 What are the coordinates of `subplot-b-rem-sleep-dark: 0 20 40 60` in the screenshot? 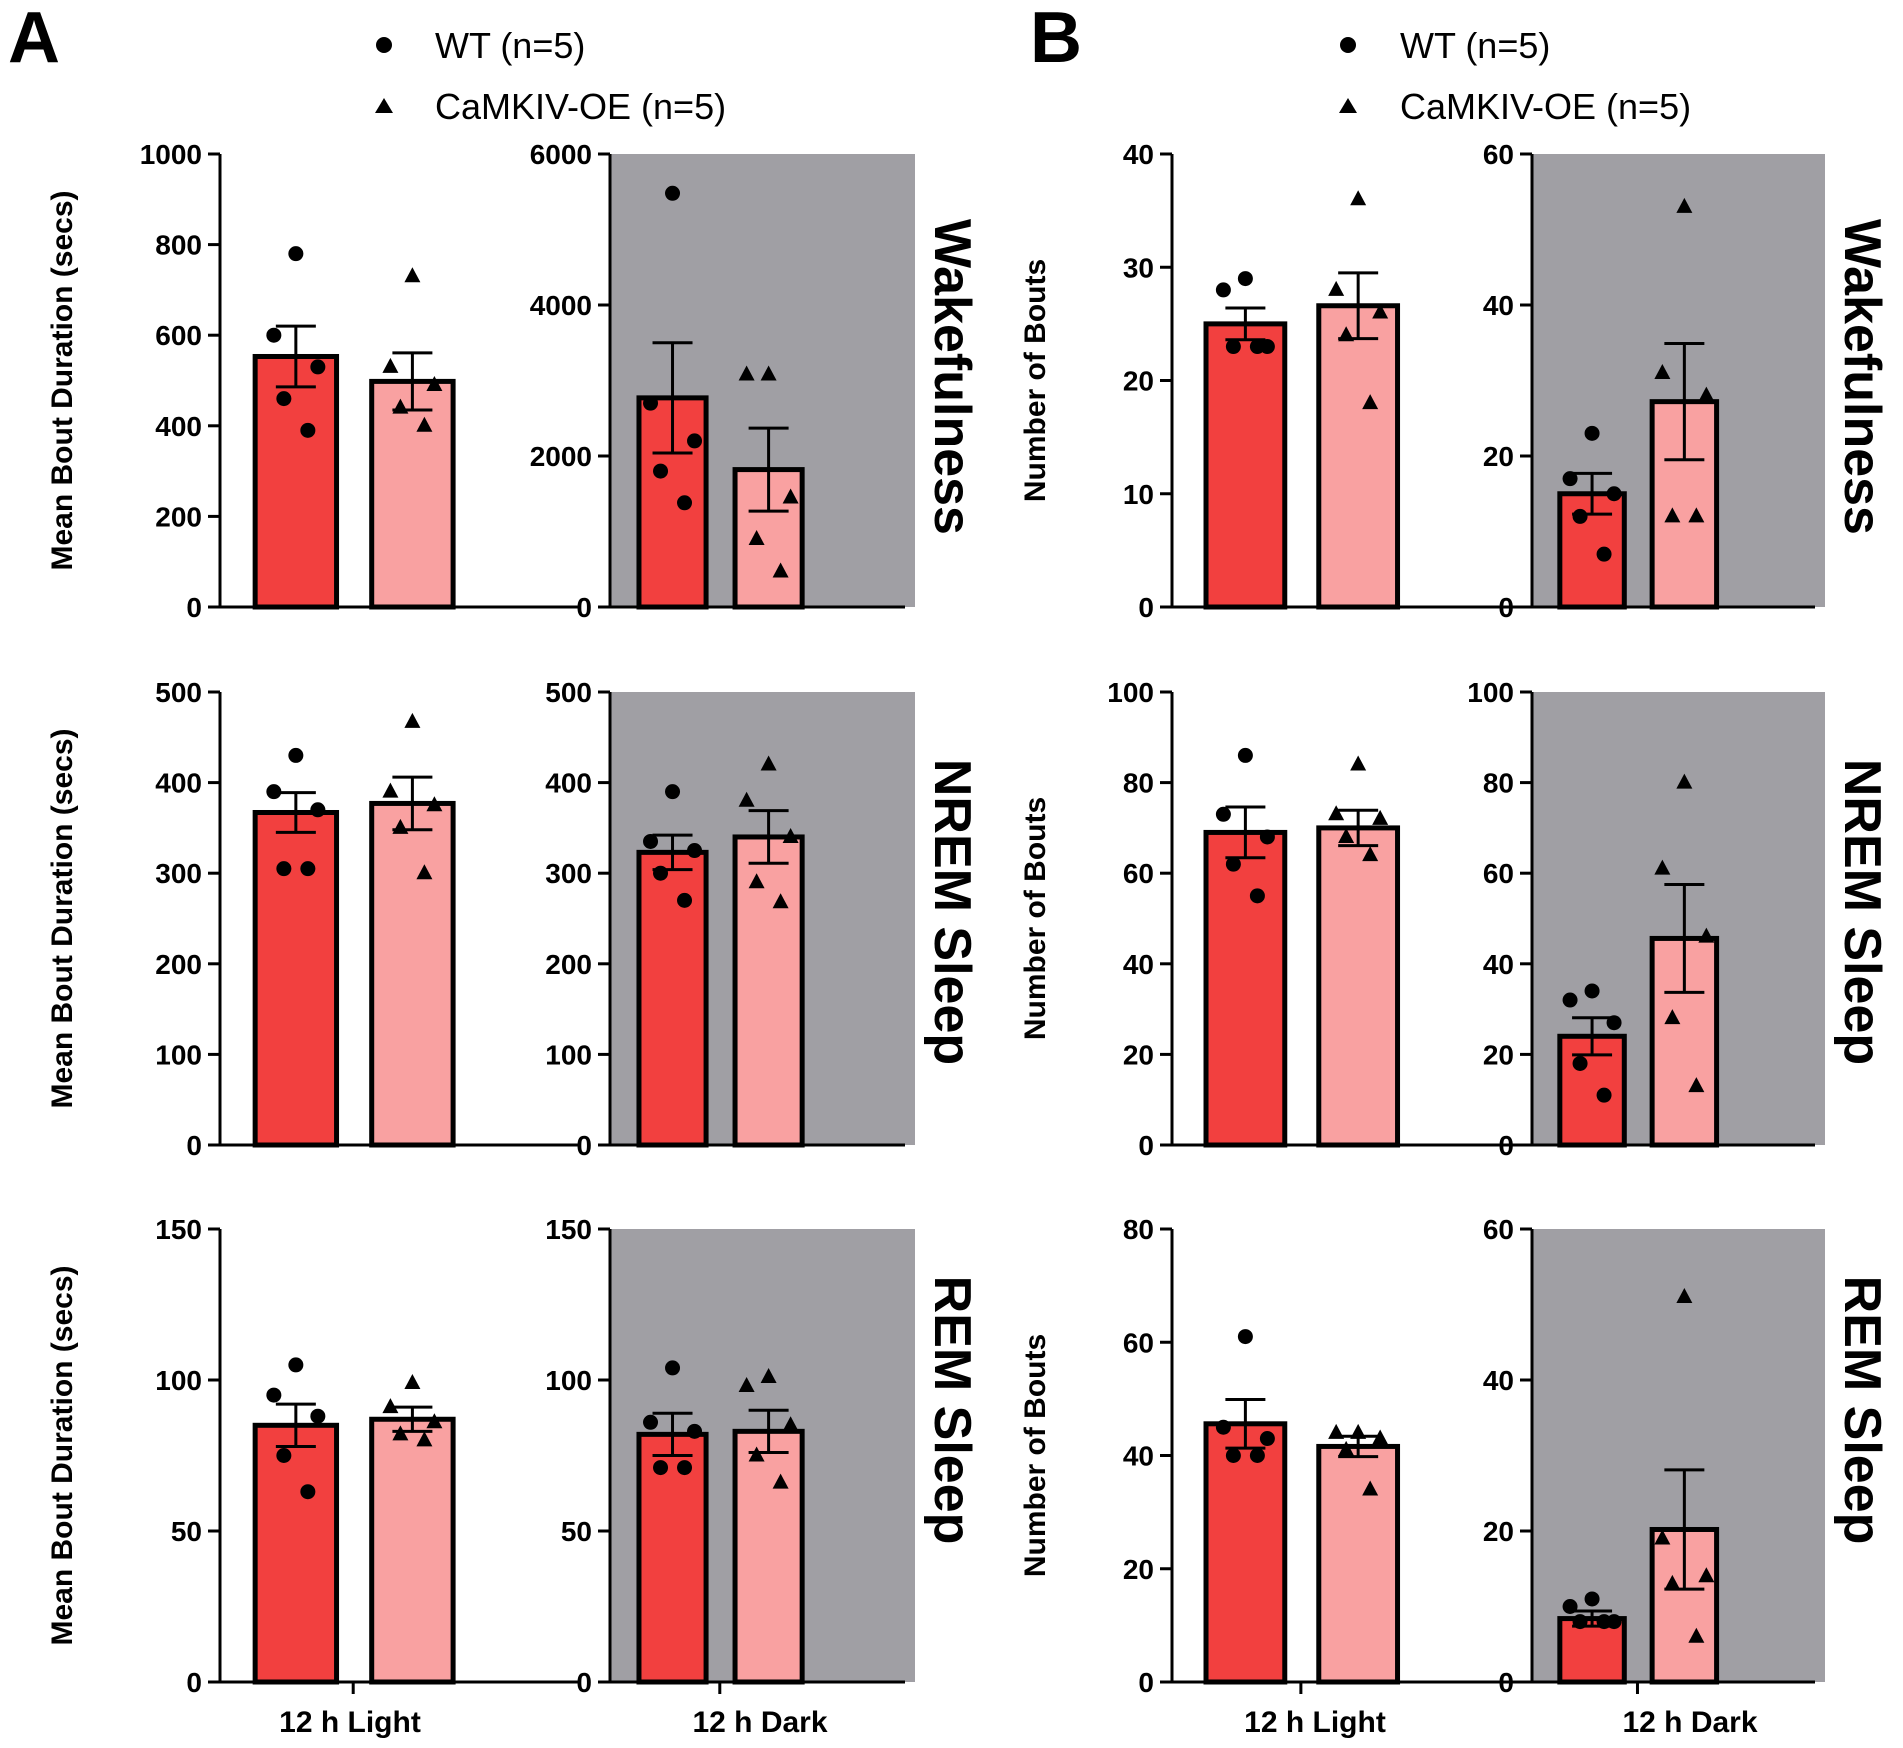 It's located at (1654, 1456).